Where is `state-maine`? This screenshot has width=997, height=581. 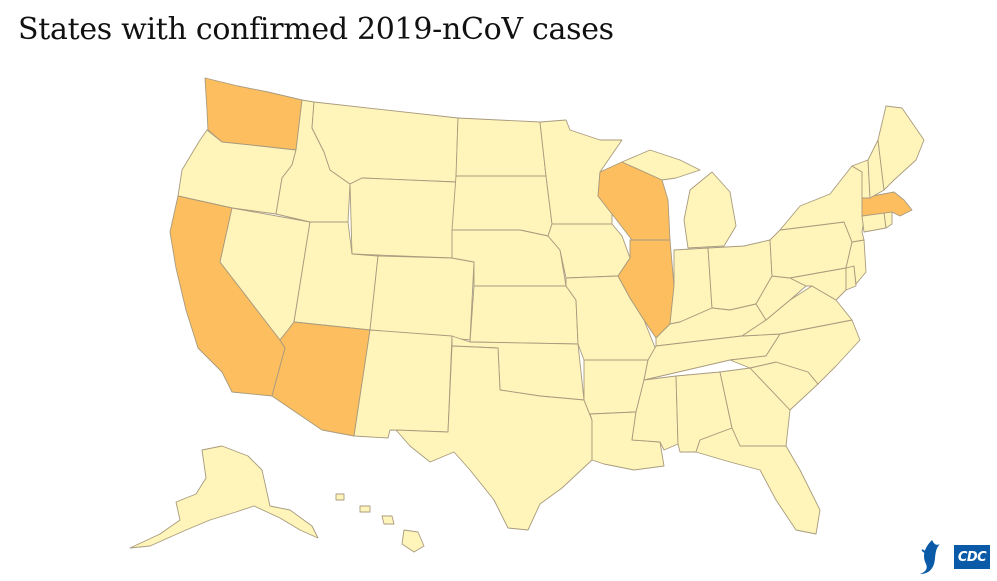 state-maine is located at coordinates (901, 148).